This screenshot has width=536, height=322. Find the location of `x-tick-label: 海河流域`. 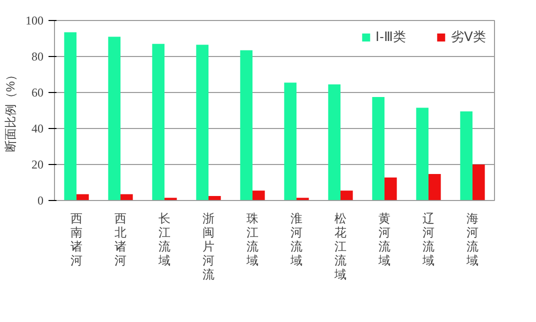

x-tick-label: 海河流域 is located at coordinates (472, 240).